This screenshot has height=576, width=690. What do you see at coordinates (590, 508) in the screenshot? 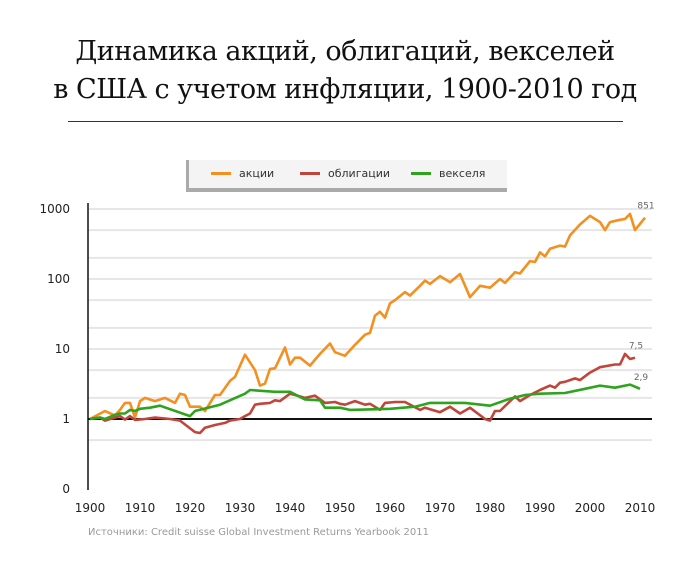
I see `x-tick-label: 2000` at bounding box center [590, 508].